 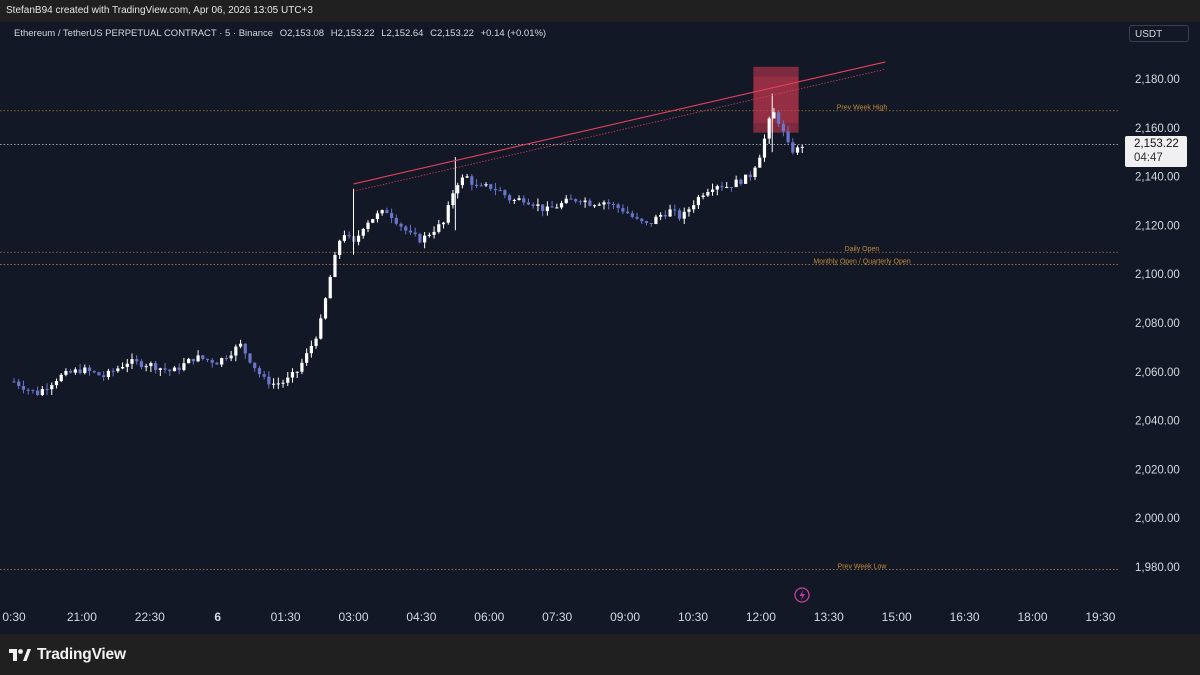 I want to click on lightning-icon-bolt, so click(x=802, y=595).